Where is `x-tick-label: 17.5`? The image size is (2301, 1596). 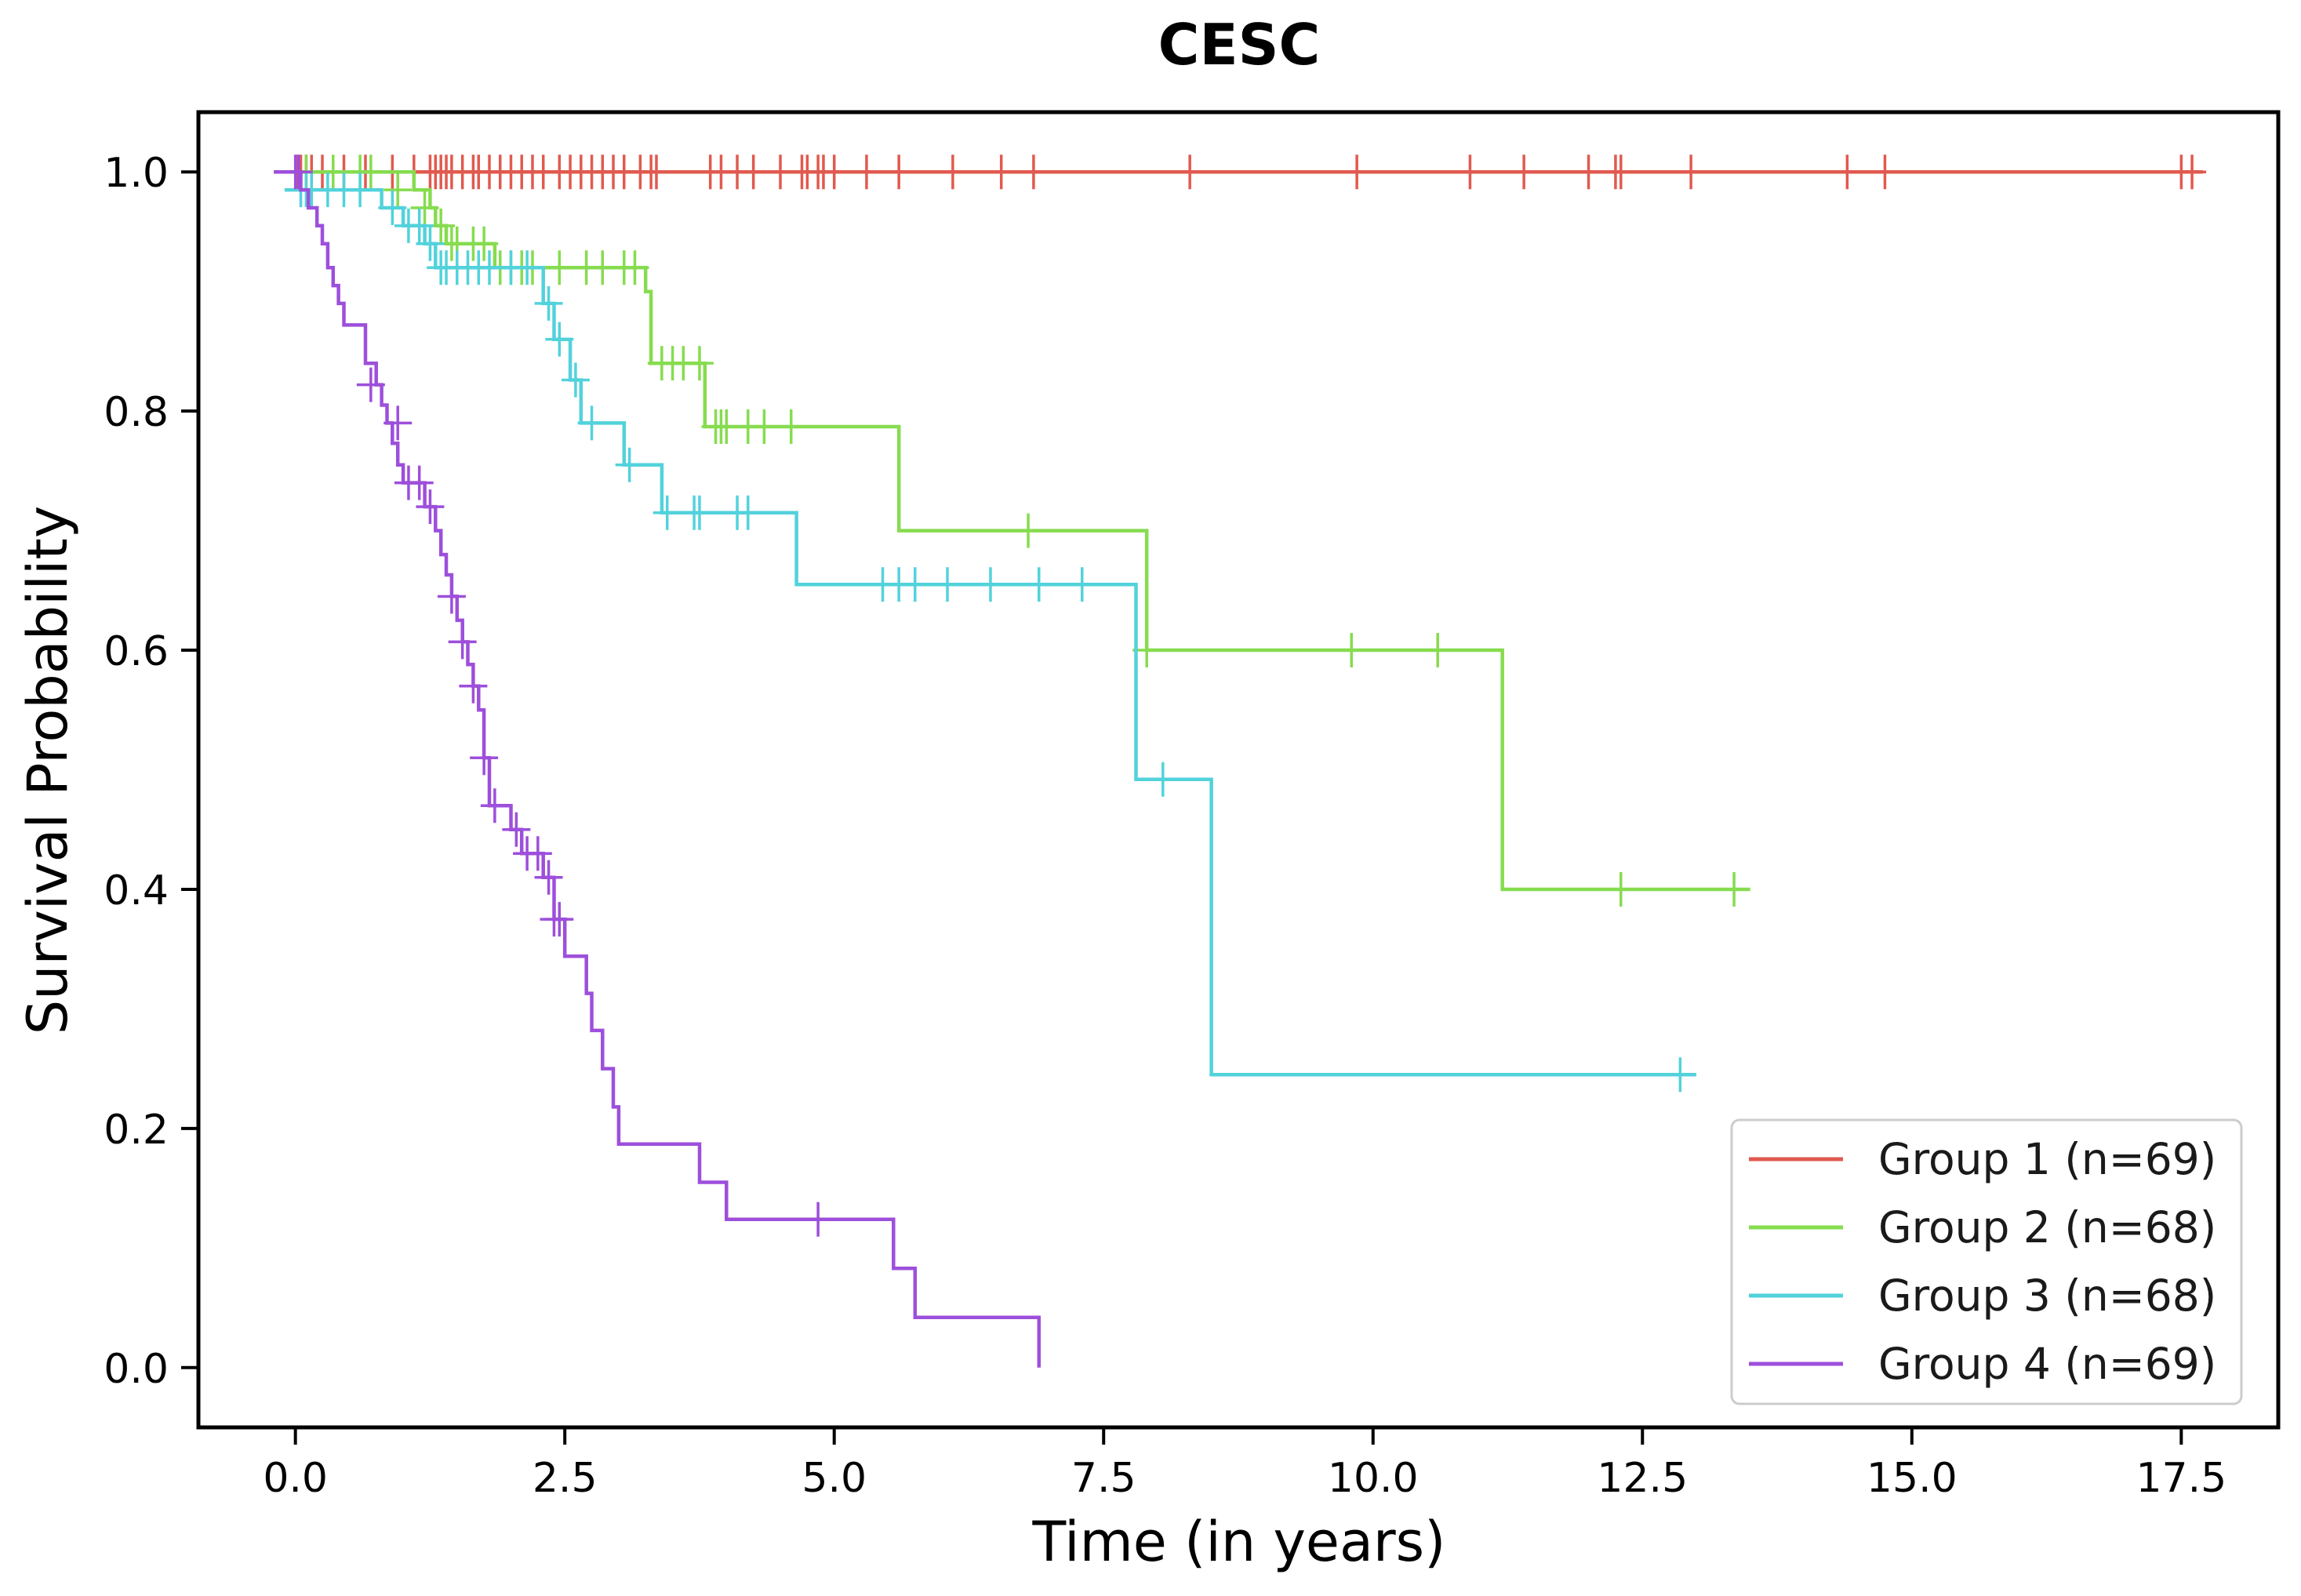 x-tick-label: 17.5 is located at coordinates (2181, 1478).